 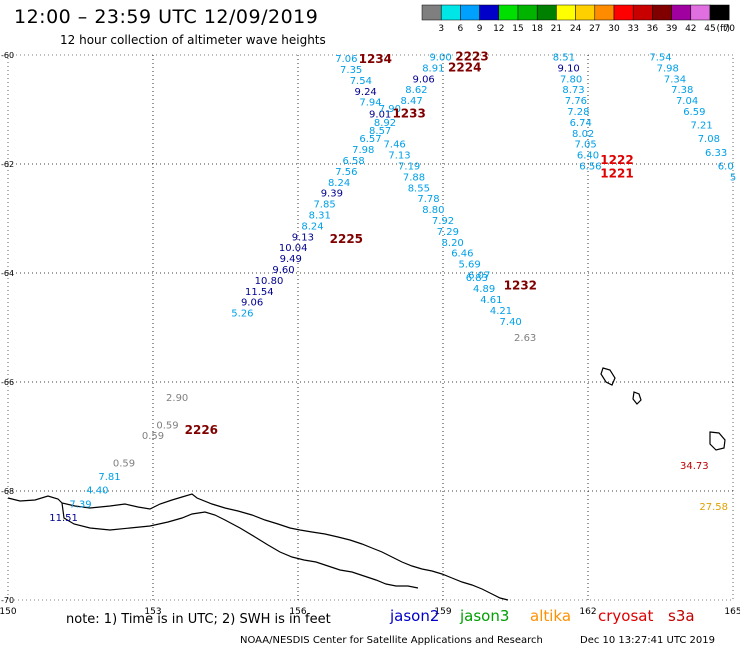 What do you see at coordinates (491, 300) in the screenshot?
I see `wave-height-label: 4.61` at bounding box center [491, 300].